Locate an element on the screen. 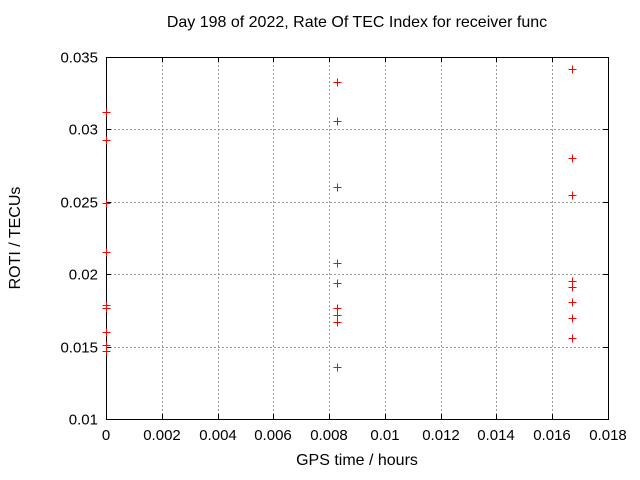 The image size is (640, 480). x-tick-label: 0.002 is located at coordinates (162, 435).